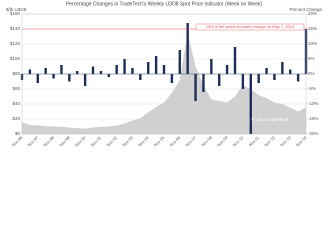  I want to click on x-tick-label: Nov-04, so click(143, 140).